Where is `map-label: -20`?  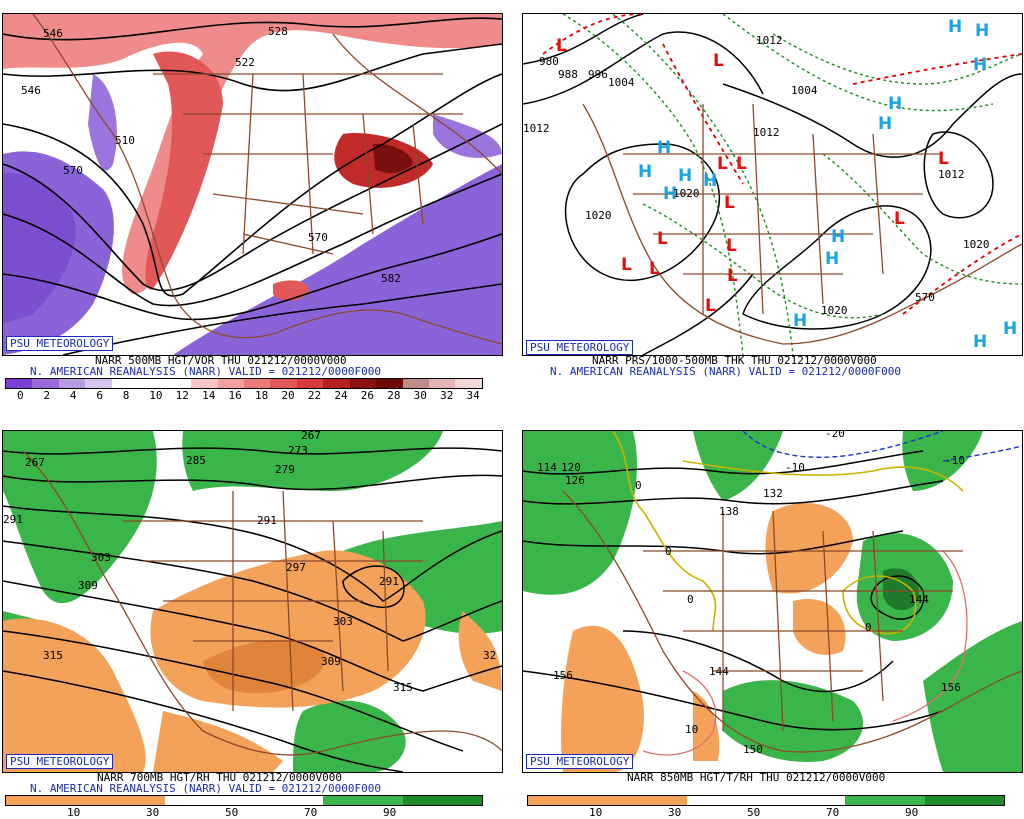
map-label: -20 is located at coordinates (835, 435).